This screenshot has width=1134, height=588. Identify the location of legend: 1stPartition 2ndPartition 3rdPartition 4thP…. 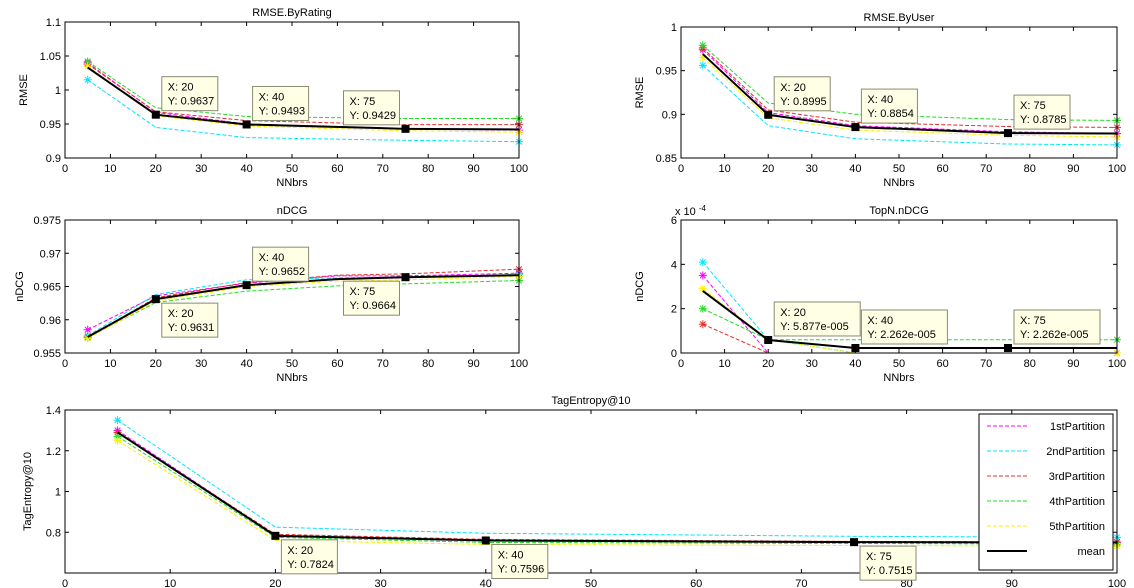
(1046, 492).